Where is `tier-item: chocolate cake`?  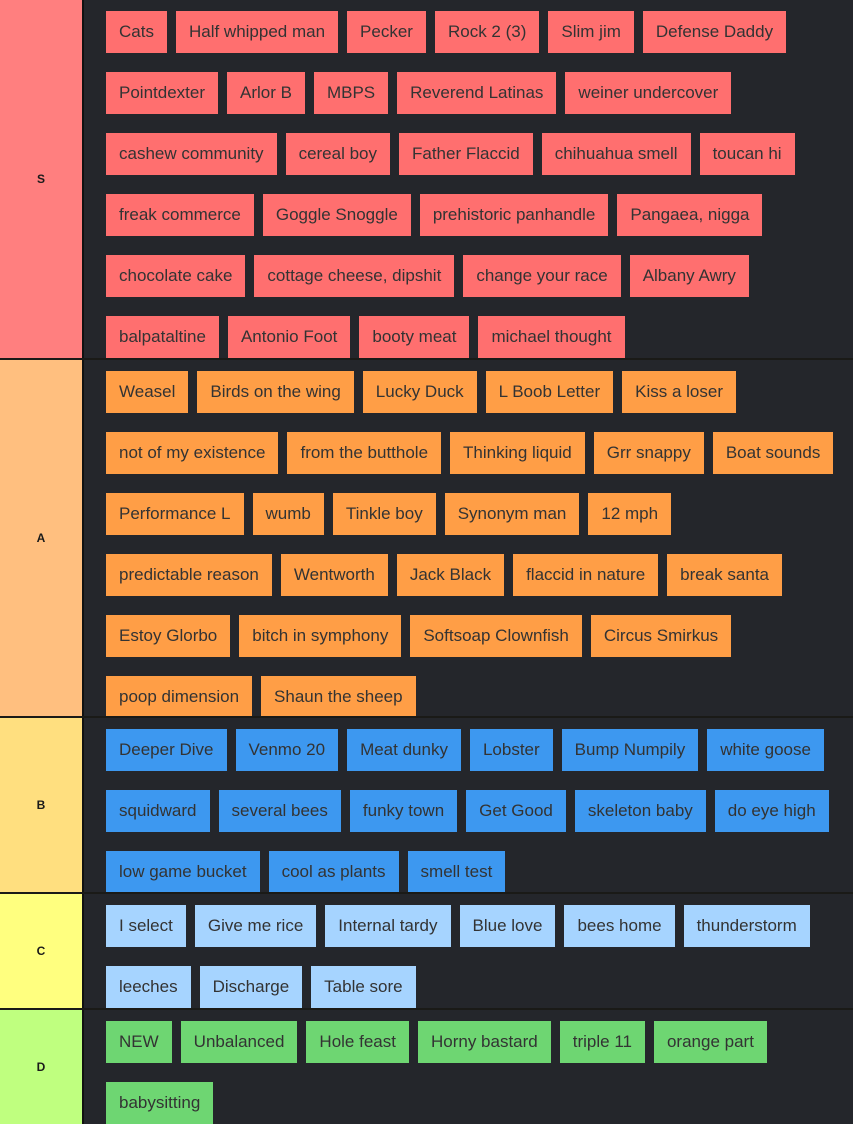 tier-item: chocolate cake is located at coordinates (176, 276).